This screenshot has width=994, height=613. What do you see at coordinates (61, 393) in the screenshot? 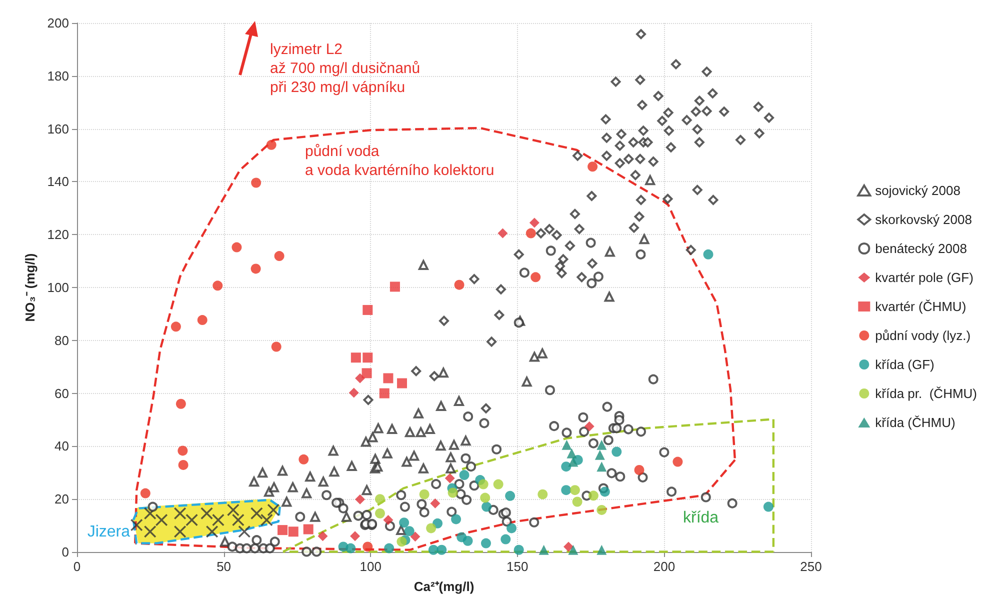
I see `y-tick-label: 60` at bounding box center [61, 393].